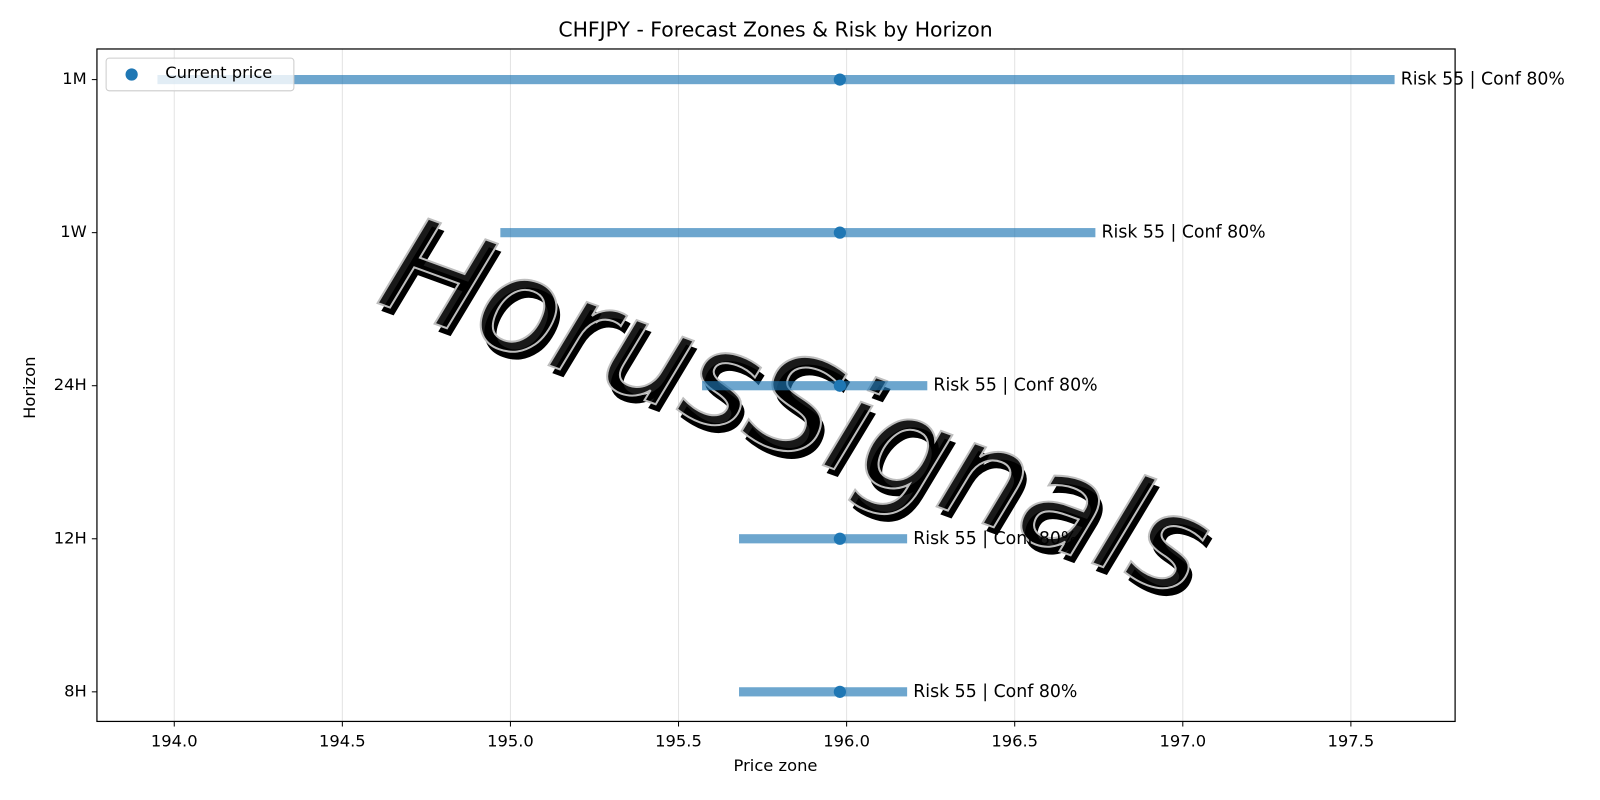 The width and height of the screenshot is (1600, 800). Describe the element at coordinates (73, 231) in the screenshot. I see `y-tick-label: 1W` at that location.